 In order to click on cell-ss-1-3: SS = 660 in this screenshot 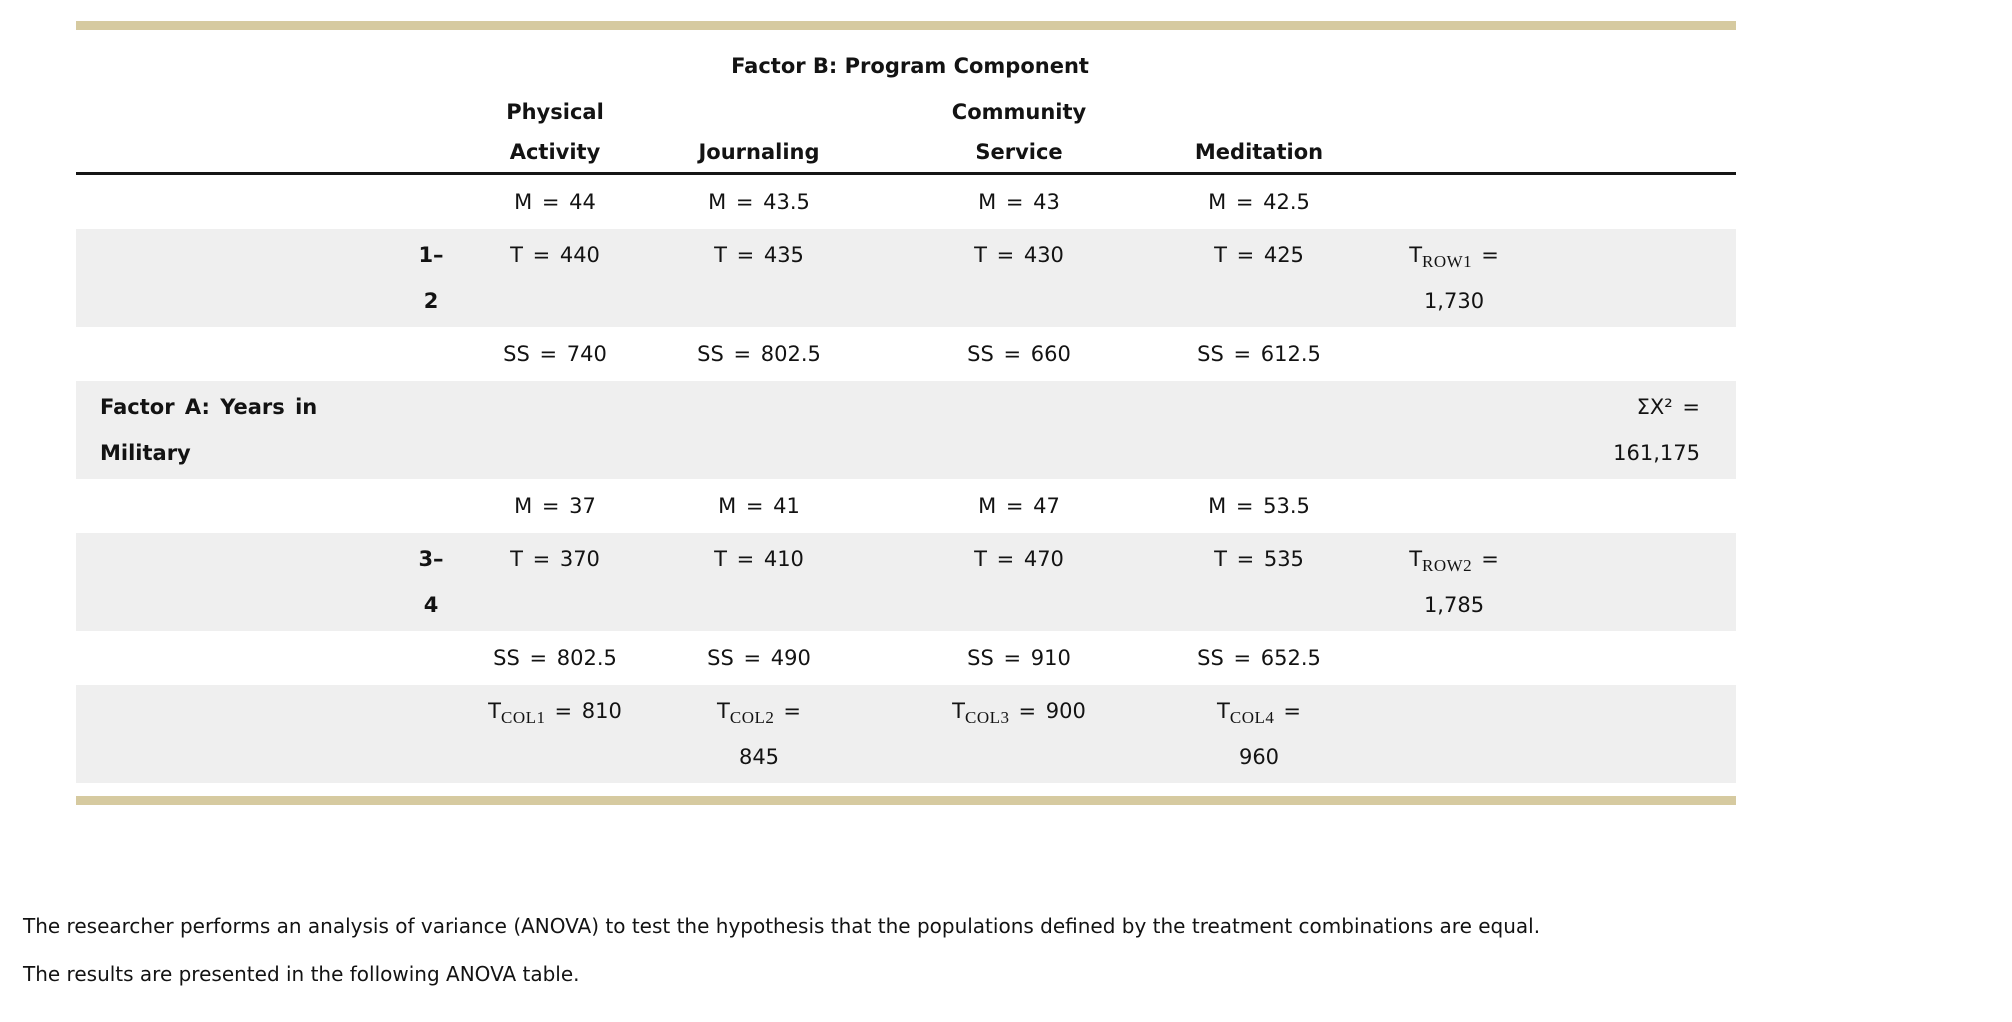, I will do `click(1019, 354)`.